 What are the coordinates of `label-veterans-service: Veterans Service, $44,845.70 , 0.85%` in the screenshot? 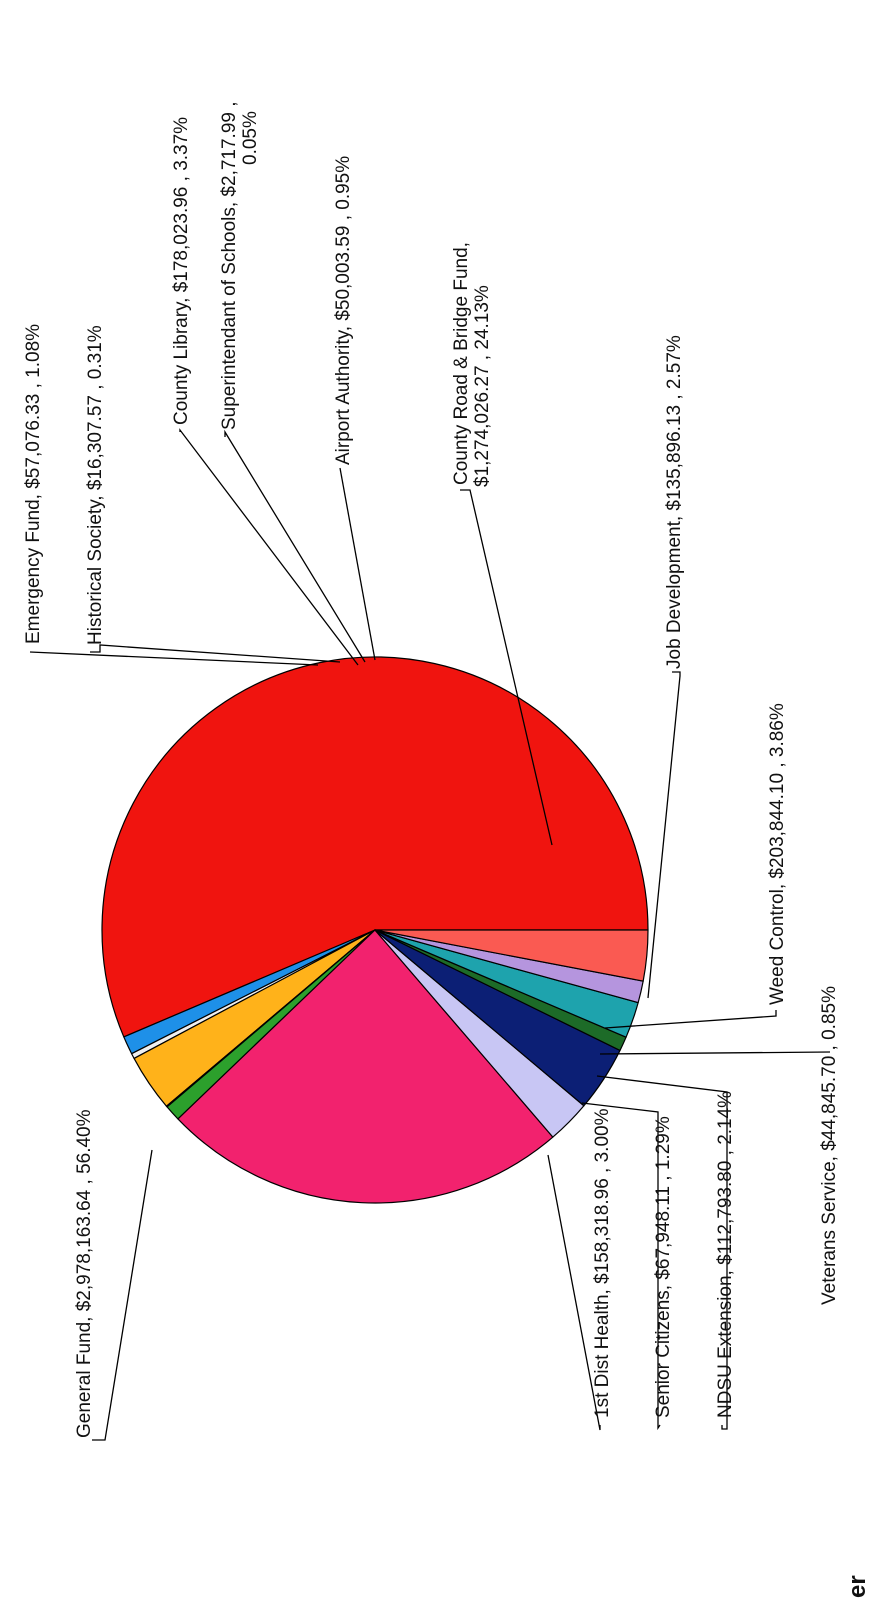 It's located at (829, 1145).